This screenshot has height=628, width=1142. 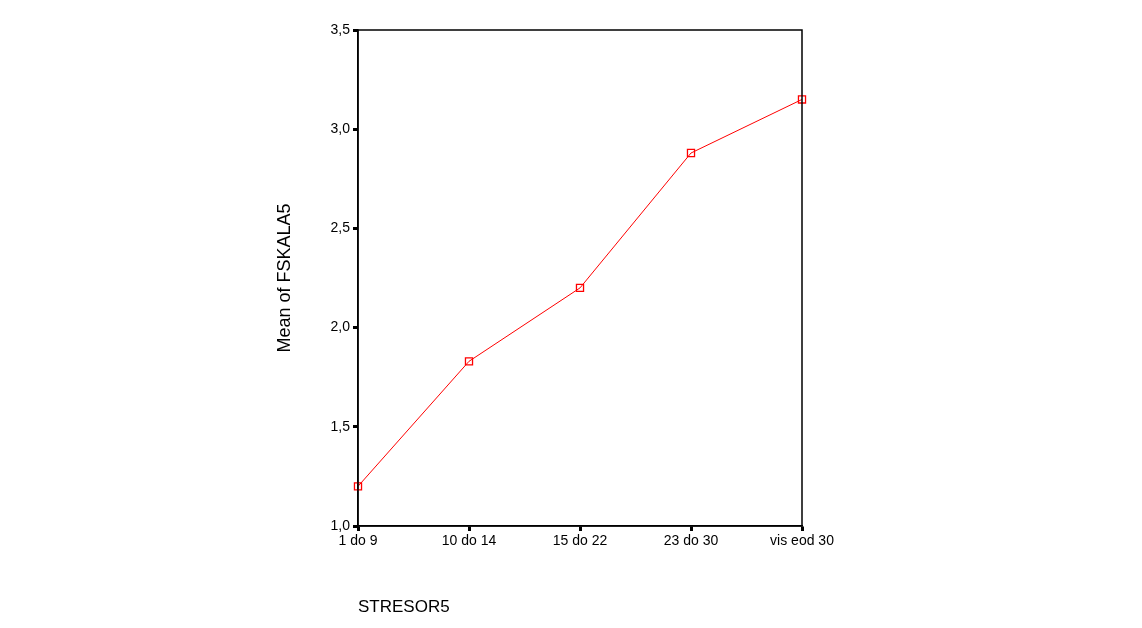 I want to click on x-tick-label: 23 do 30, so click(x=691, y=540).